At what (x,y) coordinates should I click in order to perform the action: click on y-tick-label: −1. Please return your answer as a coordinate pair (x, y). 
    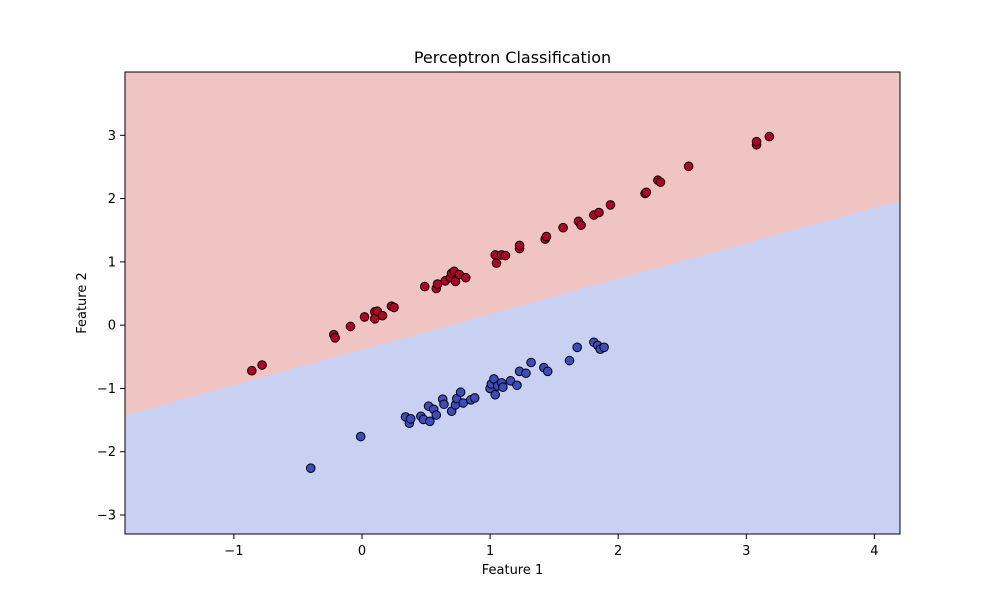
    Looking at the image, I should click on (106, 389).